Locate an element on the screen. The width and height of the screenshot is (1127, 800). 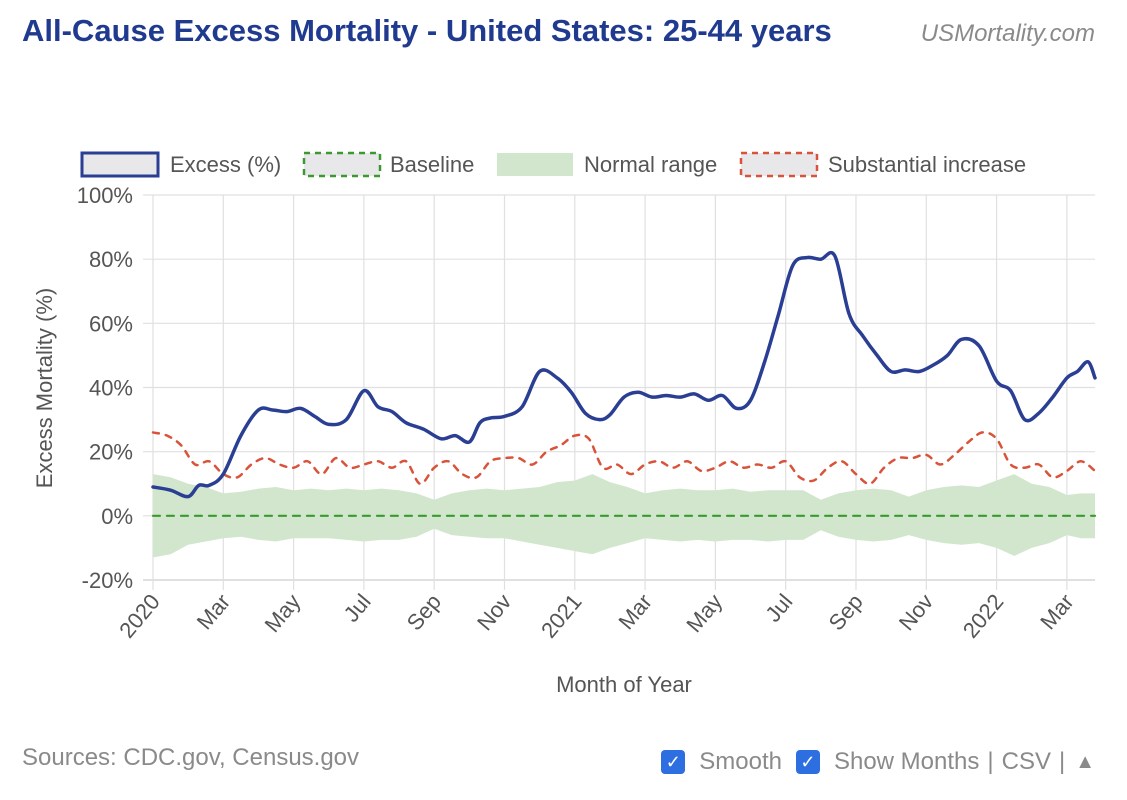
normal-range-band is located at coordinates (624, 516).